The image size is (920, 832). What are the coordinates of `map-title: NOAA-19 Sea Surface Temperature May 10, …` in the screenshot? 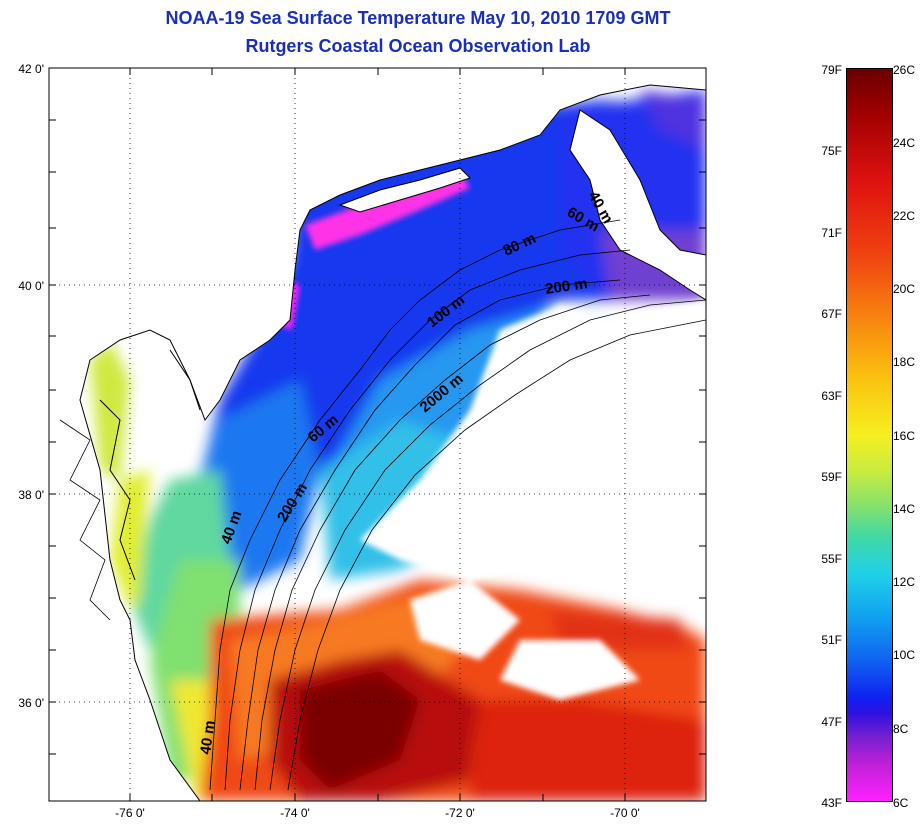 It's located at (418, 18).